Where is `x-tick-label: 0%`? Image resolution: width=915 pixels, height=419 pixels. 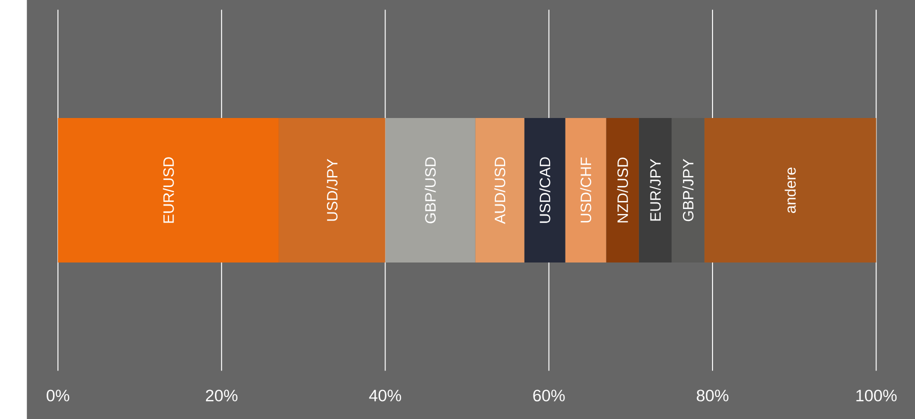 x-tick-label: 0% is located at coordinates (58, 396).